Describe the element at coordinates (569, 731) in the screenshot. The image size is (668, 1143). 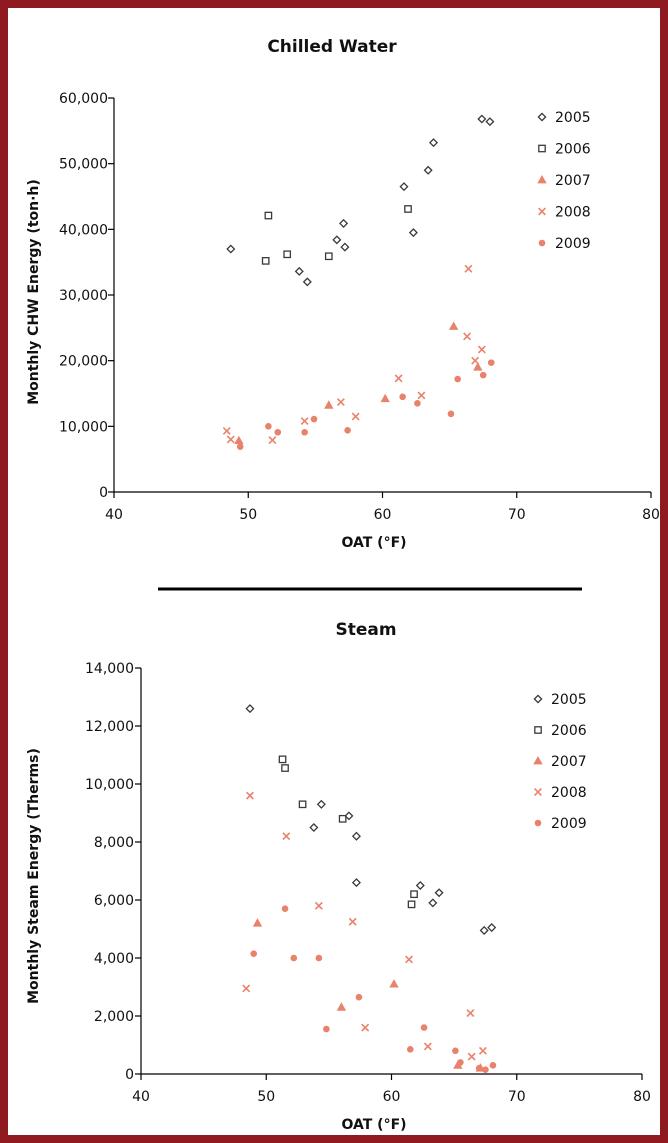
I see `legend-label: 2006` at that location.